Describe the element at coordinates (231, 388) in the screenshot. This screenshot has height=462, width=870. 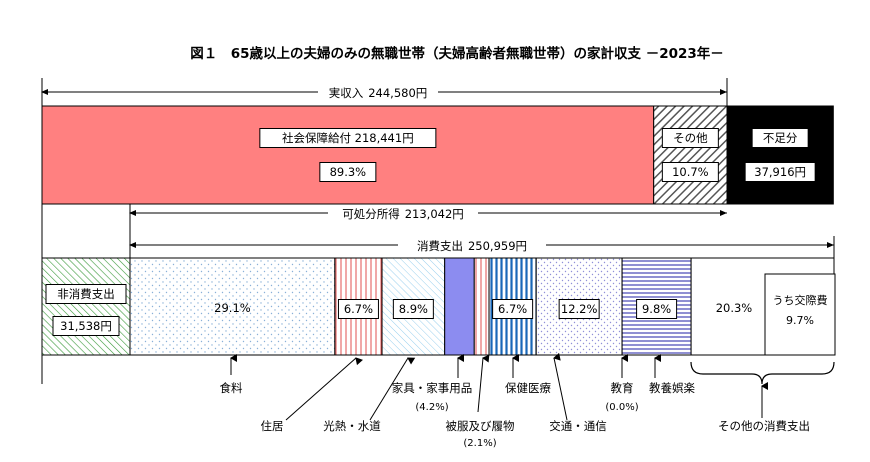
I see `callout-label: 食料` at that location.